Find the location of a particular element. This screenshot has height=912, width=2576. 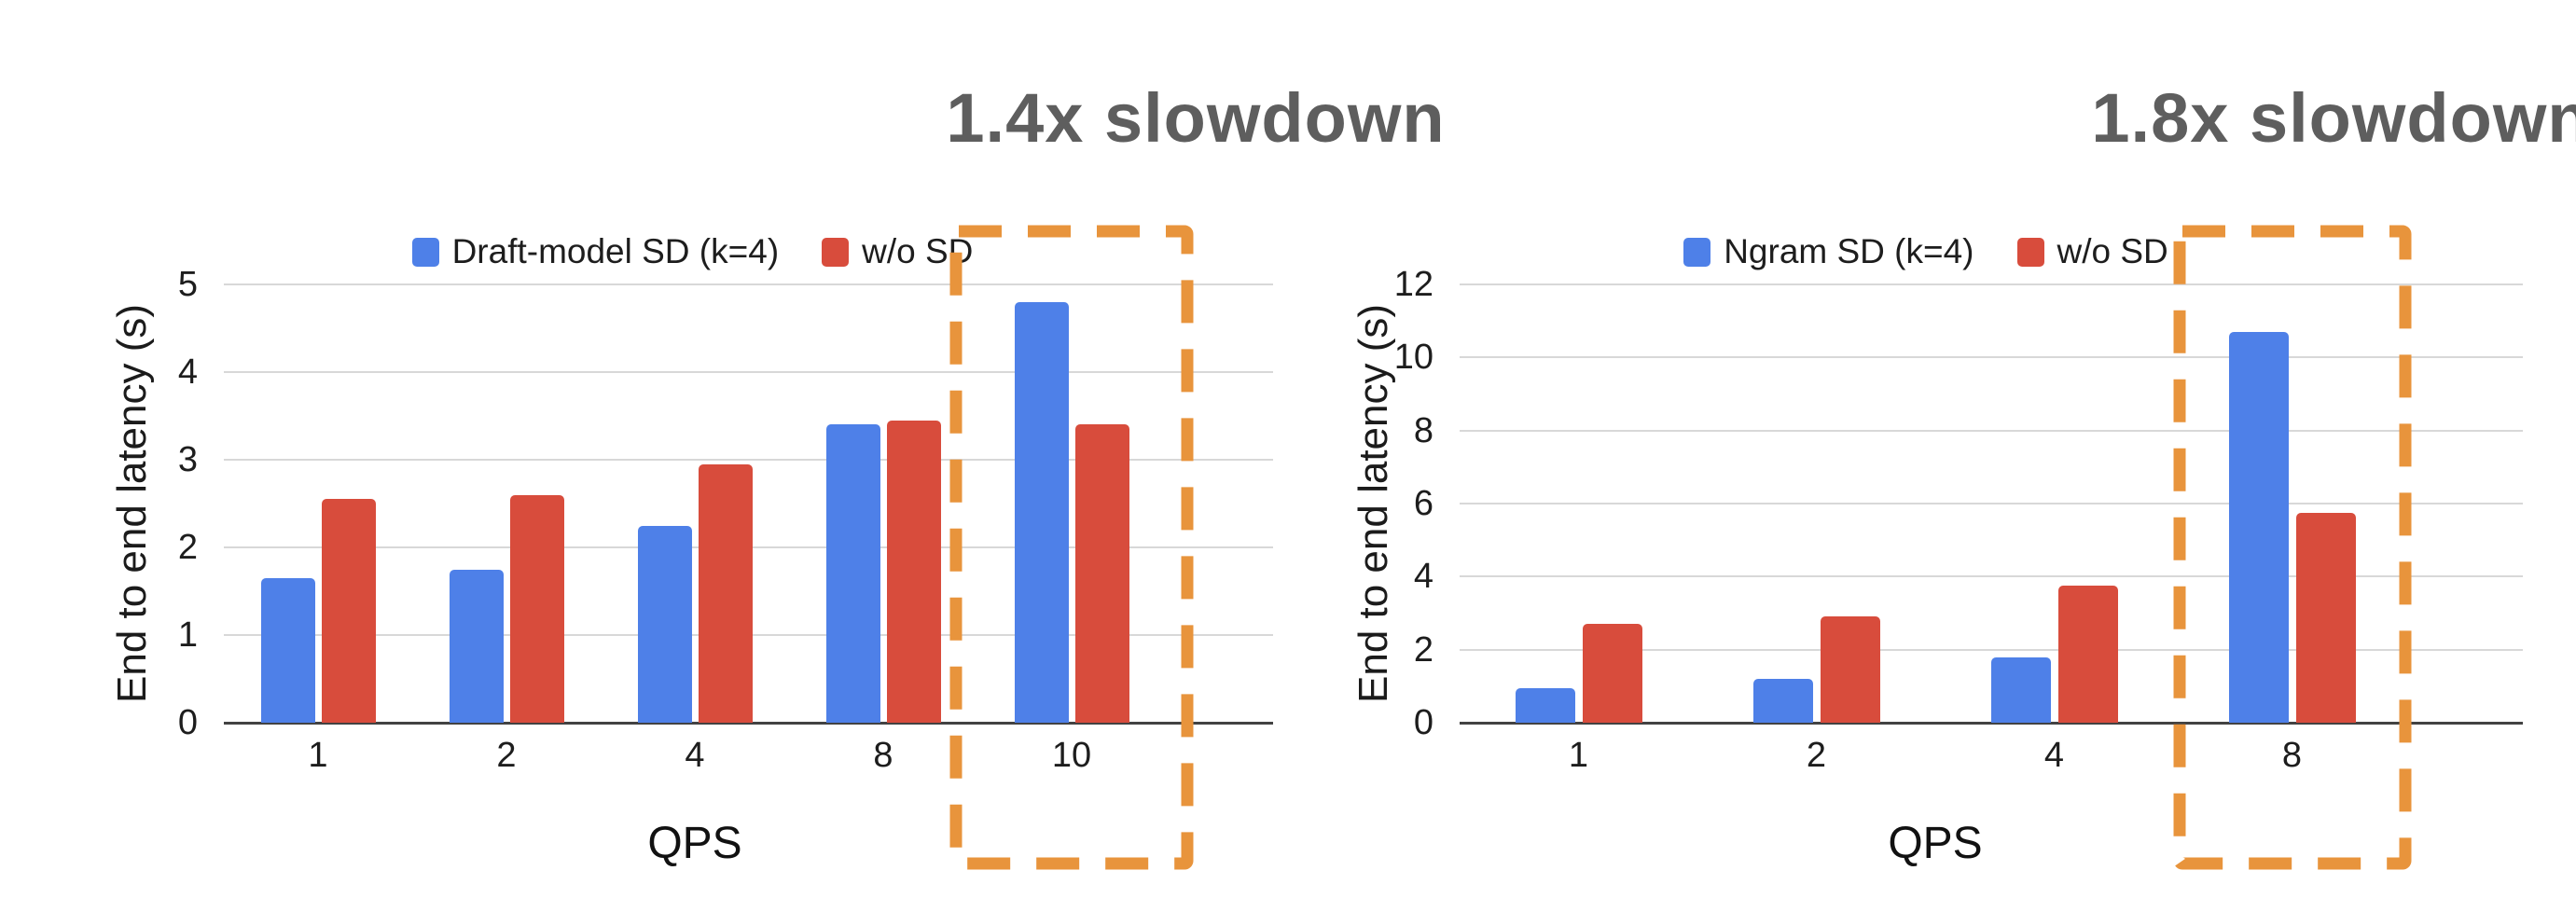

y-tick-label: 3 is located at coordinates (187, 459).